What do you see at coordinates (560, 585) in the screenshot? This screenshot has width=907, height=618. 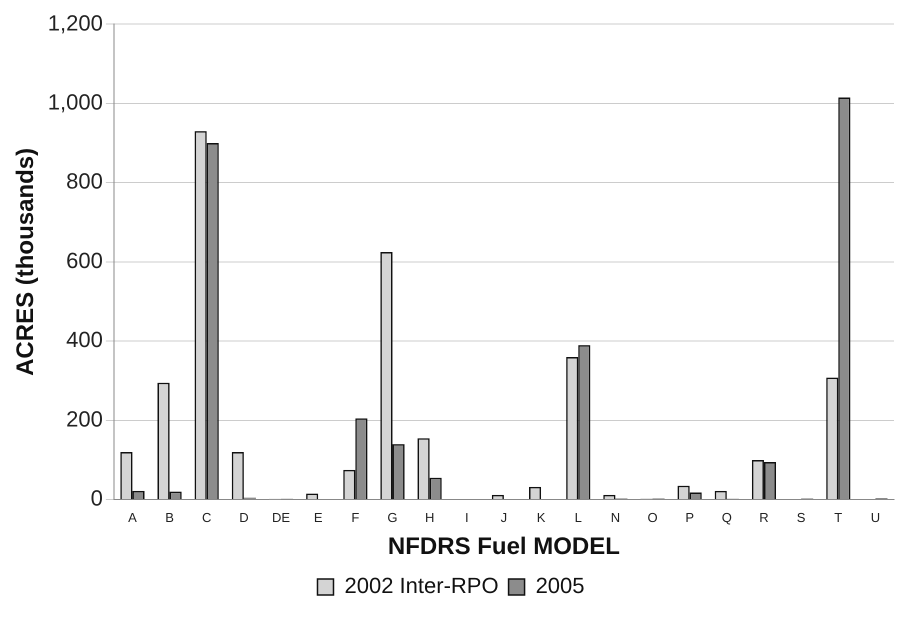 I see `legend-label: 2005` at bounding box center [560, 585].